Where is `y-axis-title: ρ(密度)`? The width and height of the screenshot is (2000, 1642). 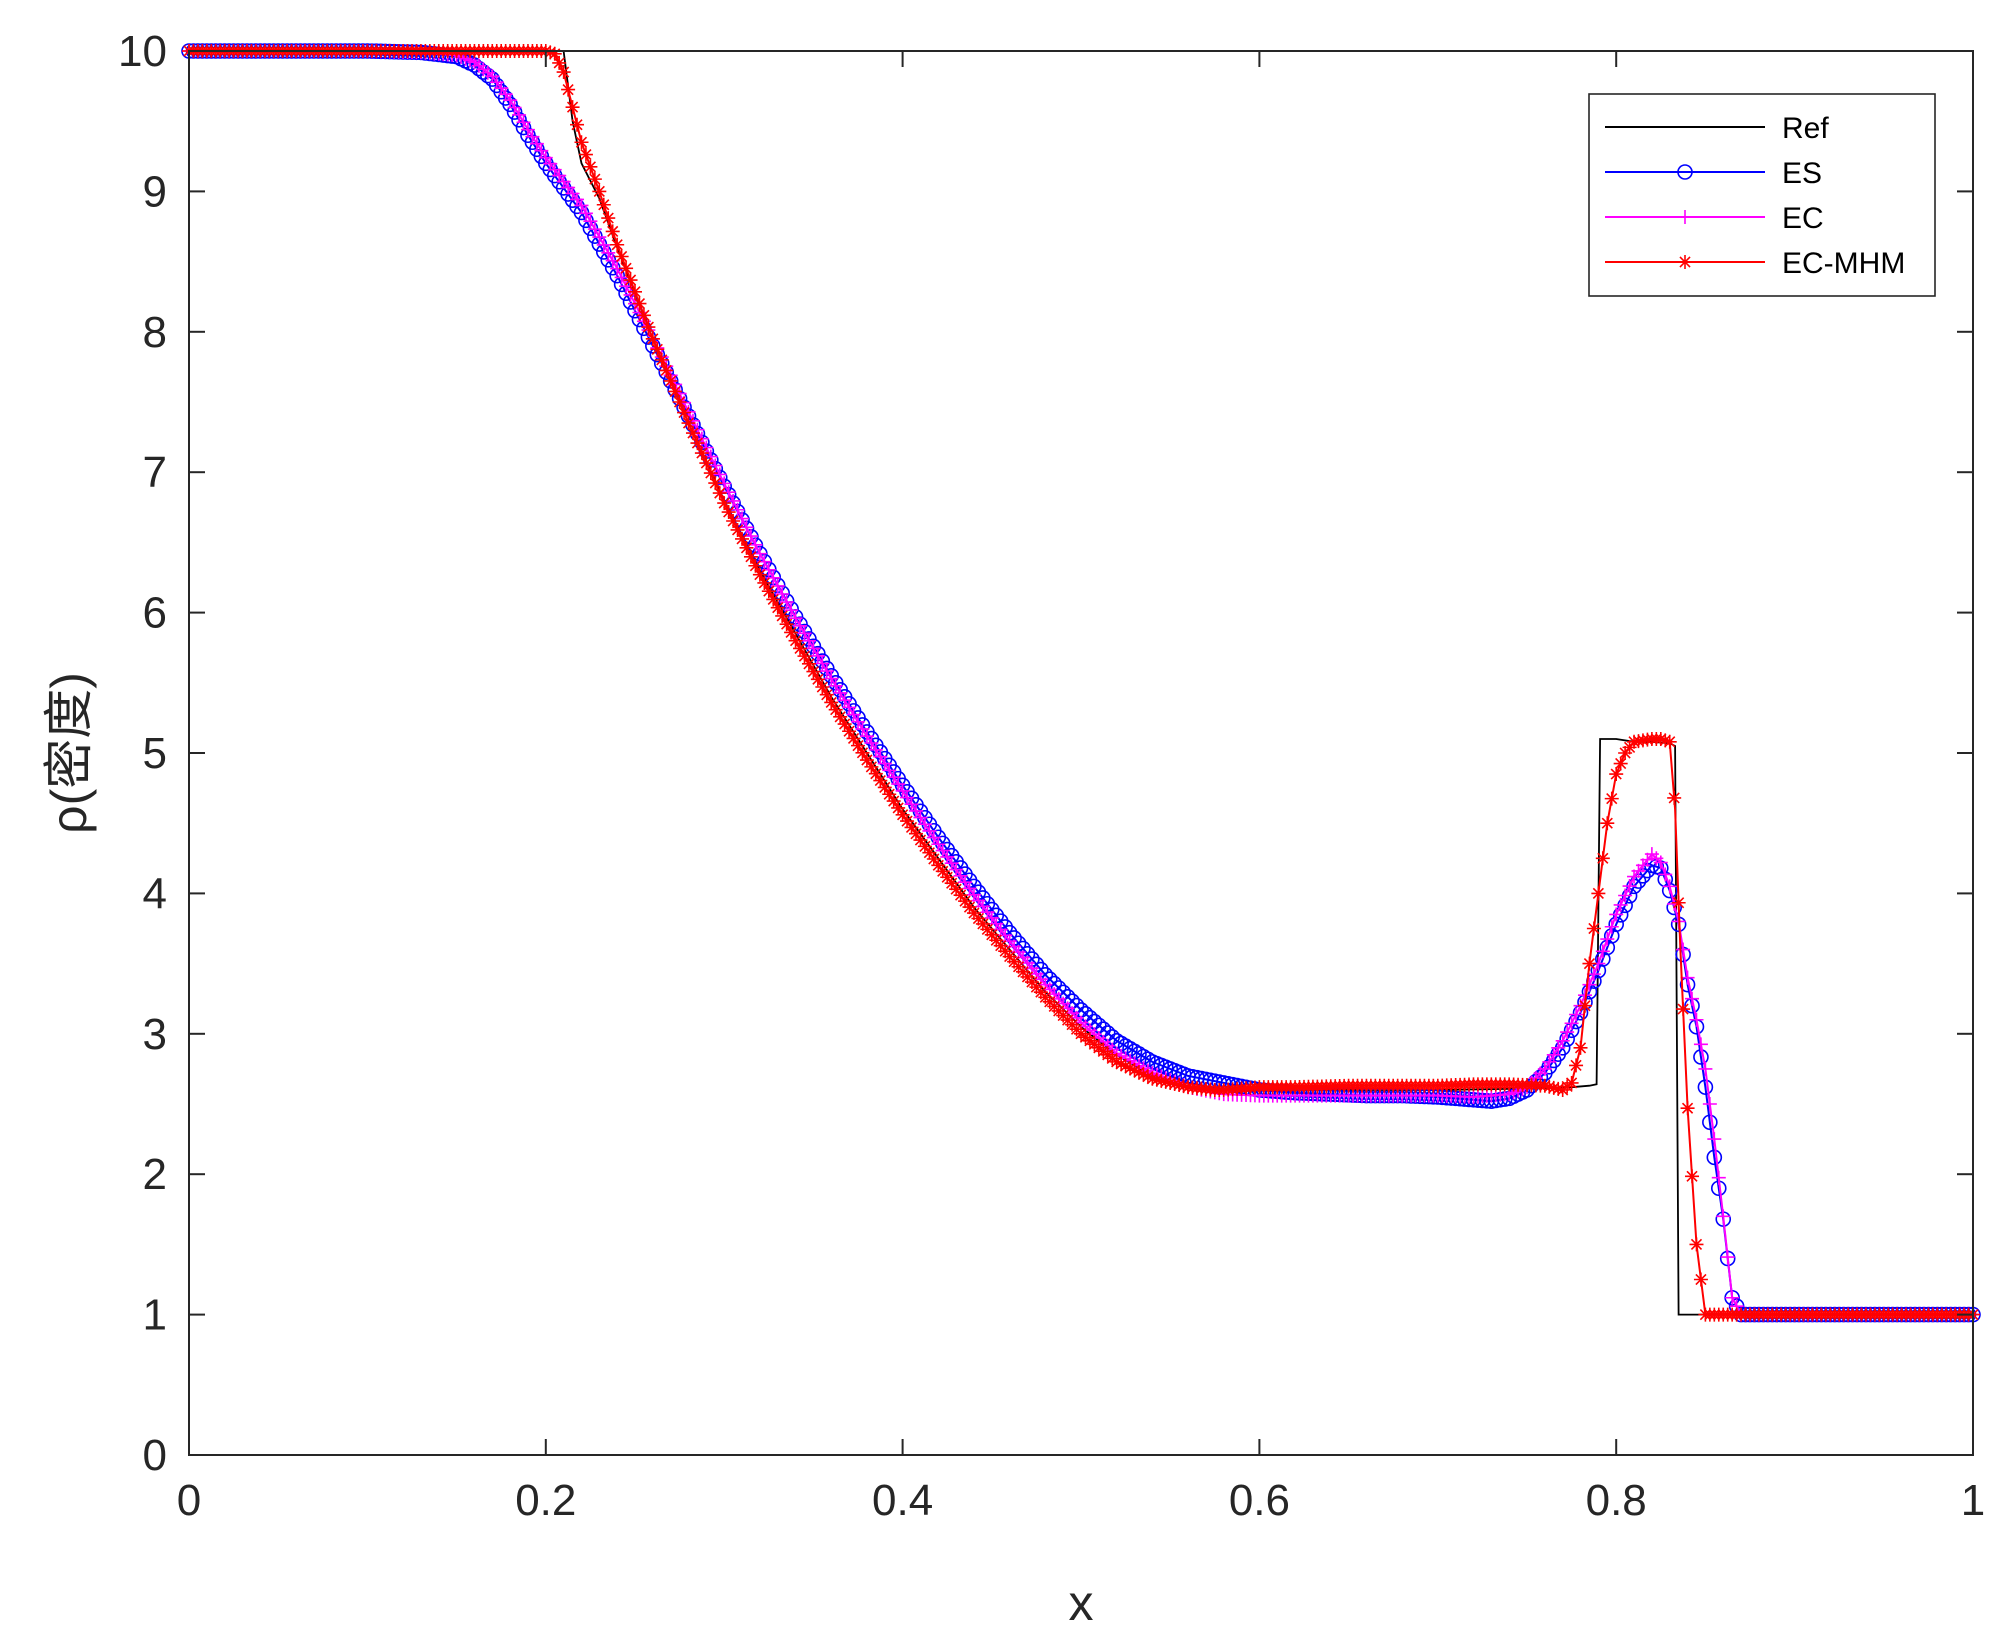 y-axis-title: ρ(密度) is located at coordinates (69, 753).